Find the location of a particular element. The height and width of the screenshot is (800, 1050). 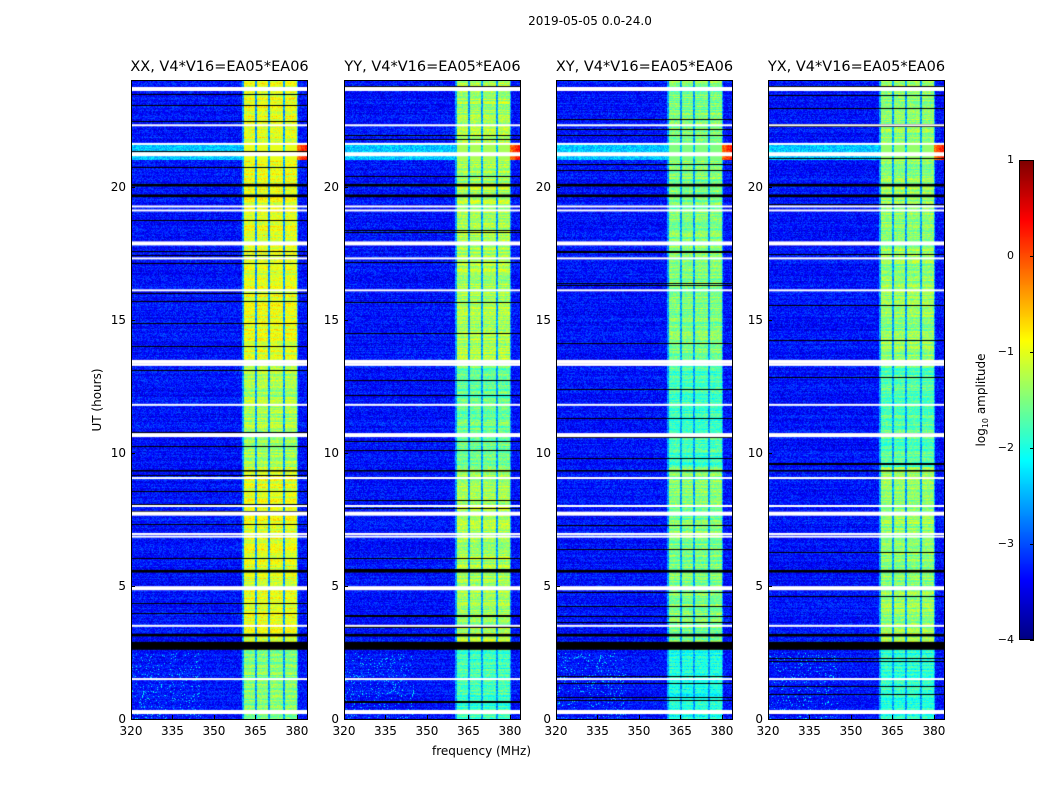

panel-title: XX, V4*V16=EA05*EA06 is located at coordinates (219, 67).